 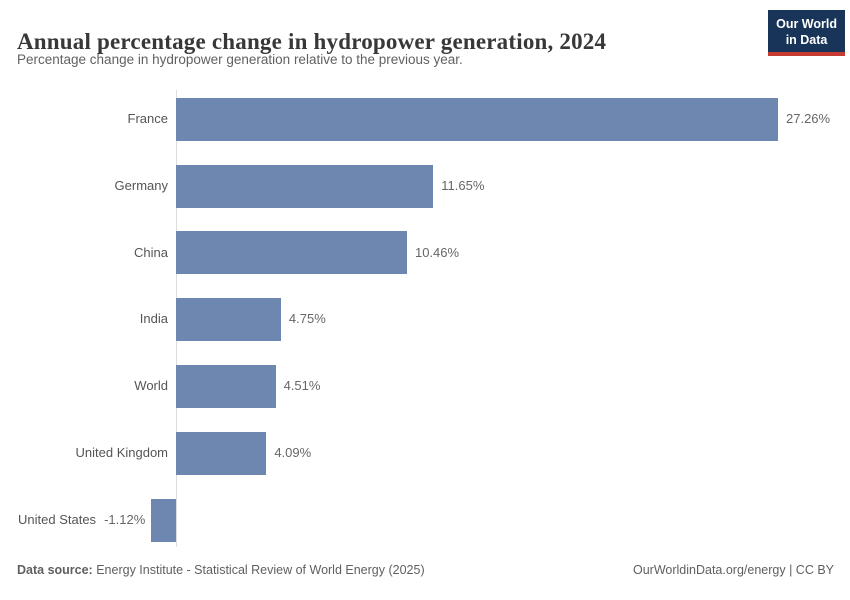 I want to click on value-label-world: 4.51%, so click(x=302, y=386).